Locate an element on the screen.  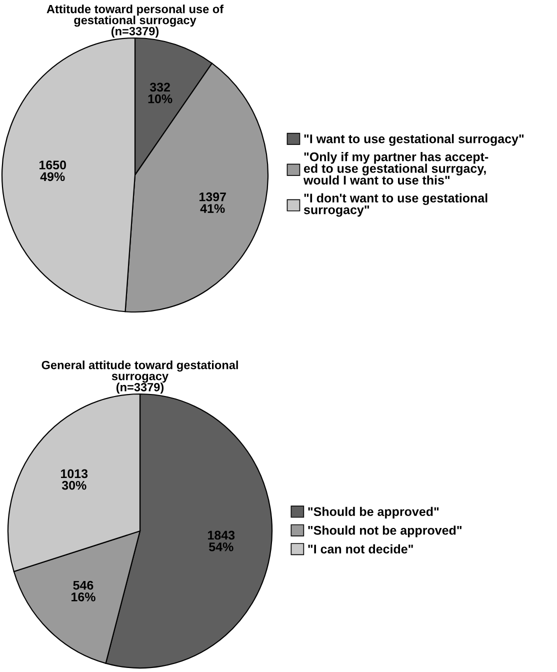
chart-title: General attitude toward gestational surrogacy (n=3379) is located at coordinates (140, 377).